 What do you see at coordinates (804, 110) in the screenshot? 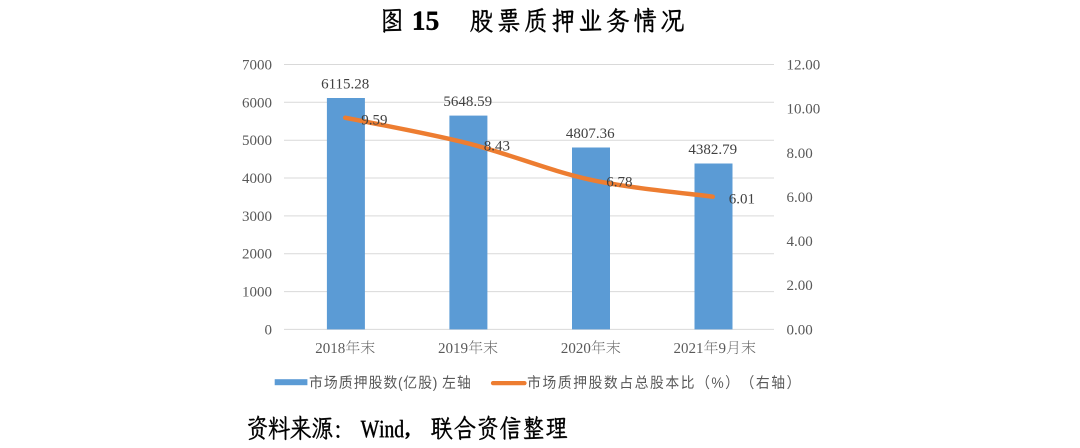
I see `svg-text: 10.00` at bounding box center [804, 110].